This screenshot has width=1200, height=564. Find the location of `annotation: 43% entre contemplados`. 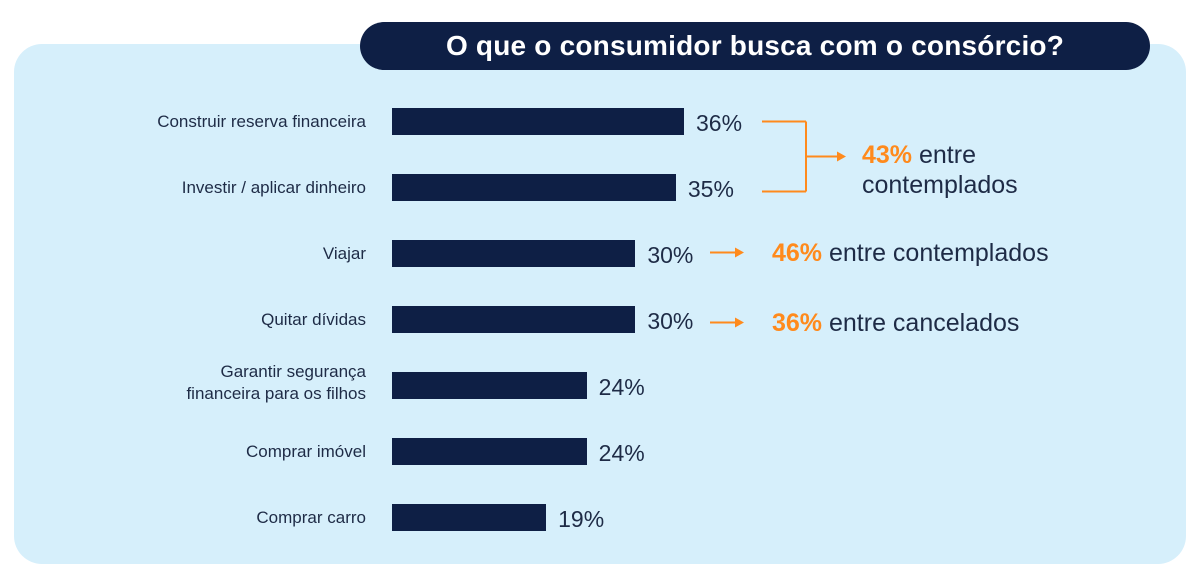

annotation: 43% entre contemplados is located at coordinates (940, 170).